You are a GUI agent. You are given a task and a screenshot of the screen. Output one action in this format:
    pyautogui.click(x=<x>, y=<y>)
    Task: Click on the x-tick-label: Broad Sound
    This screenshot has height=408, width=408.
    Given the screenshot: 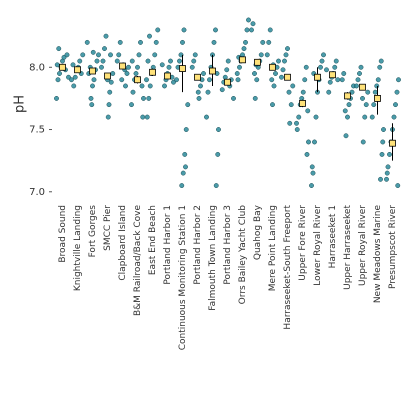 What is the action you would take?
    pyautogui.click(x=63, y=234)
    